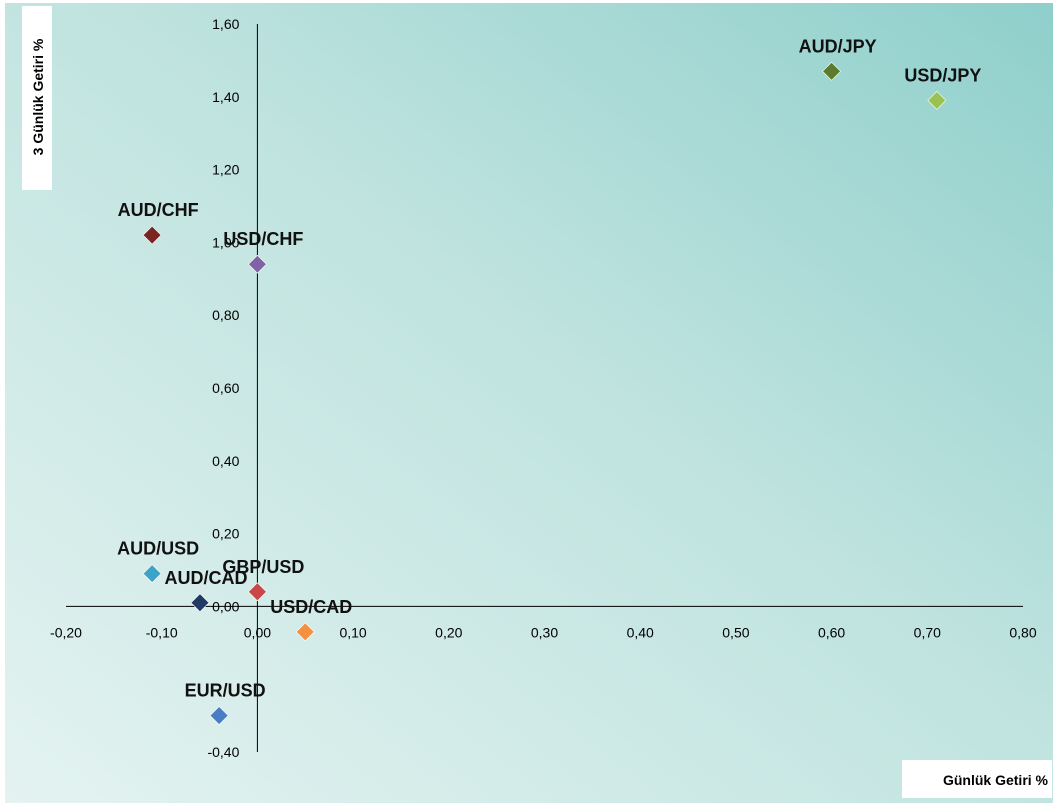 The image size is (1057, 807). What do you see at coordinates (831, 632) in the screenshot?
I see `x-tick-label: 0,60` at bounding box center [831, 632].